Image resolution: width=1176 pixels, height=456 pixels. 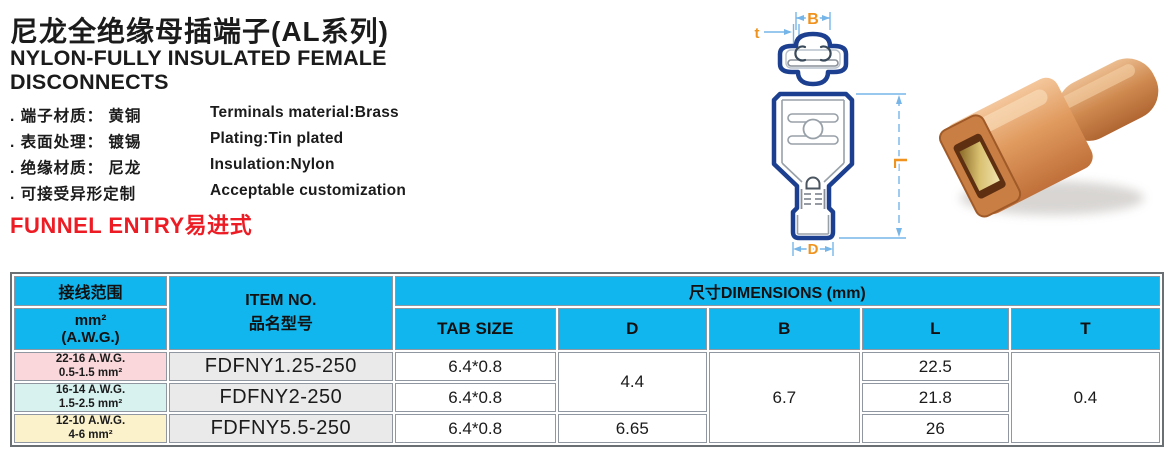 I want to click on spec-row-plating: . 表面处理： 镀锡 Plating:Tin plated, so click(x=220, y=140).